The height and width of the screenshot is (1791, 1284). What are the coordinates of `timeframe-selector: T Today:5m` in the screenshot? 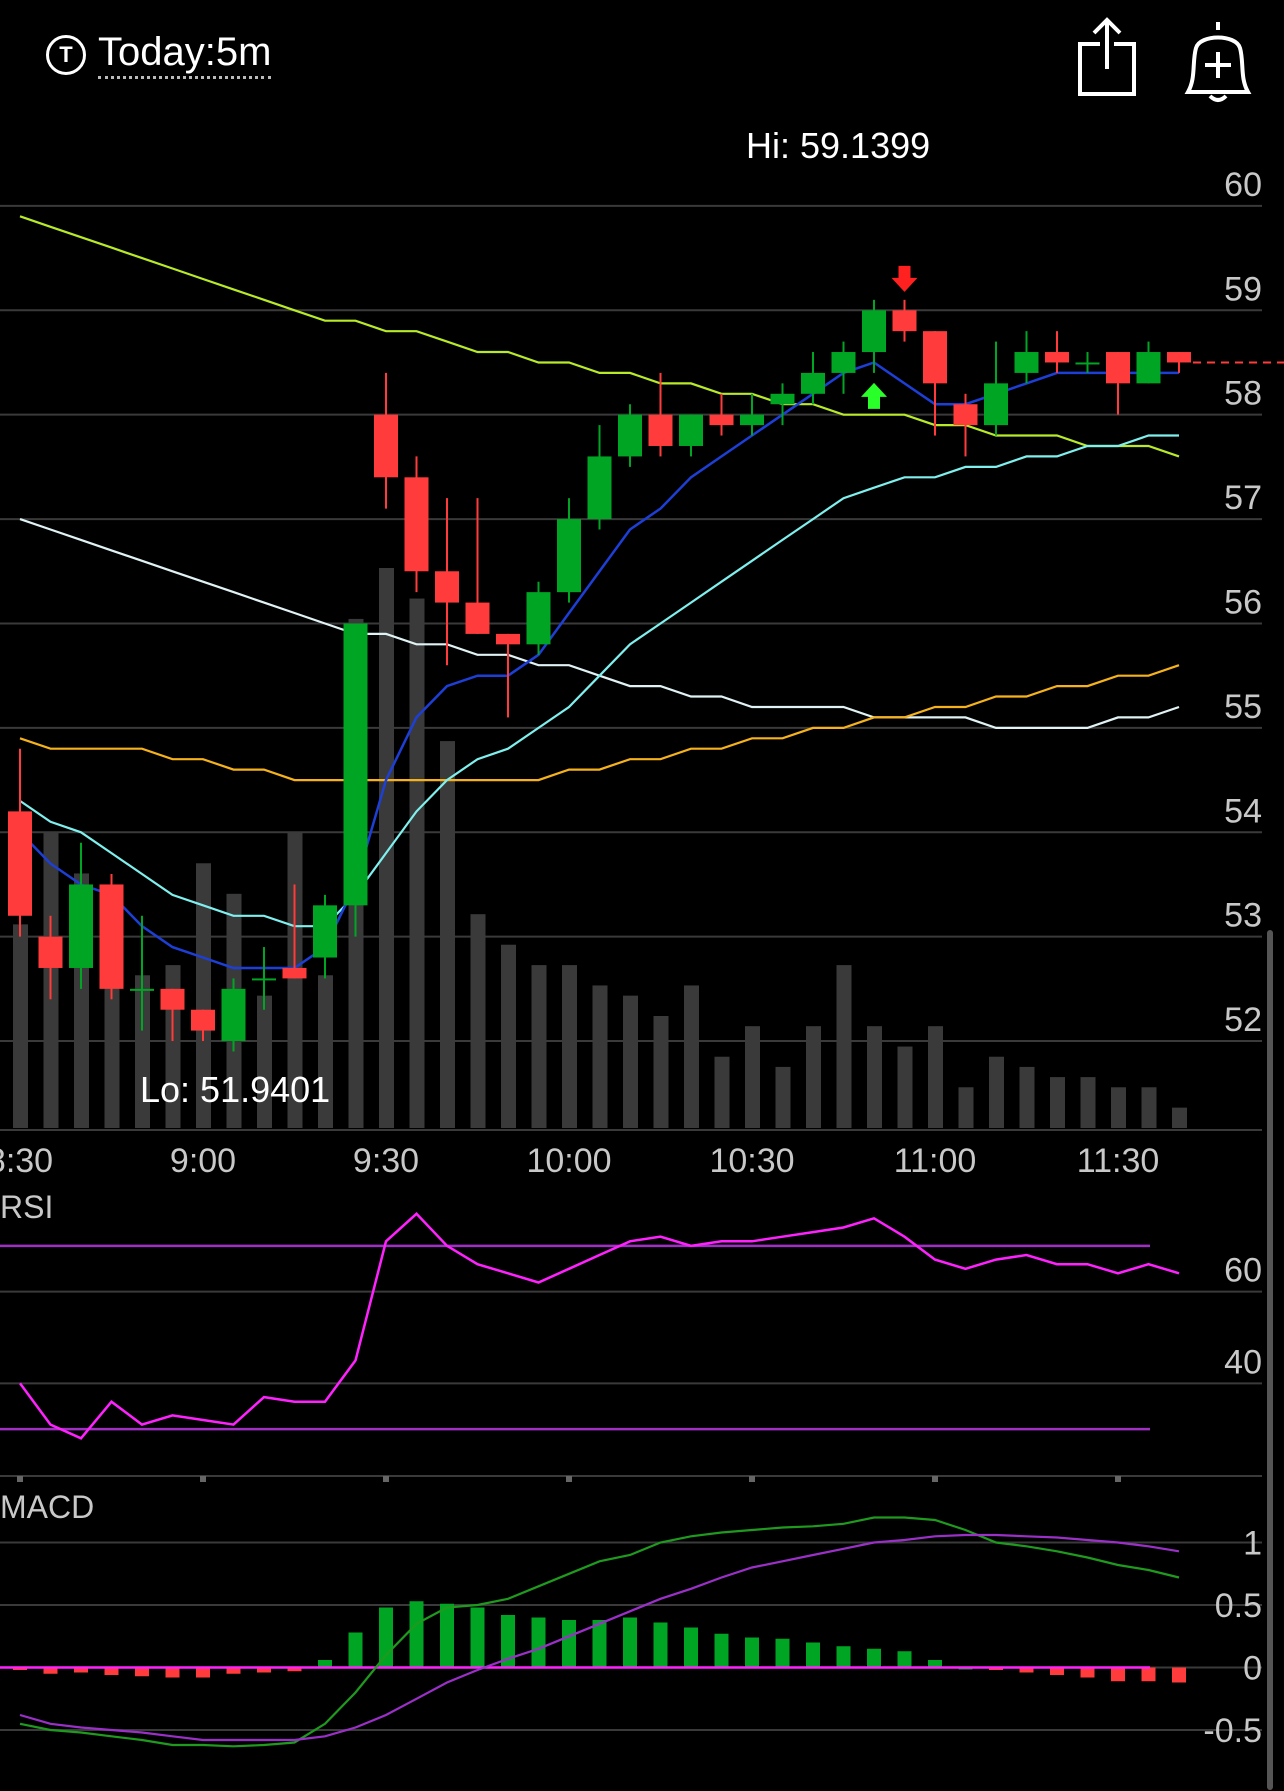 It's located at (159, 54).